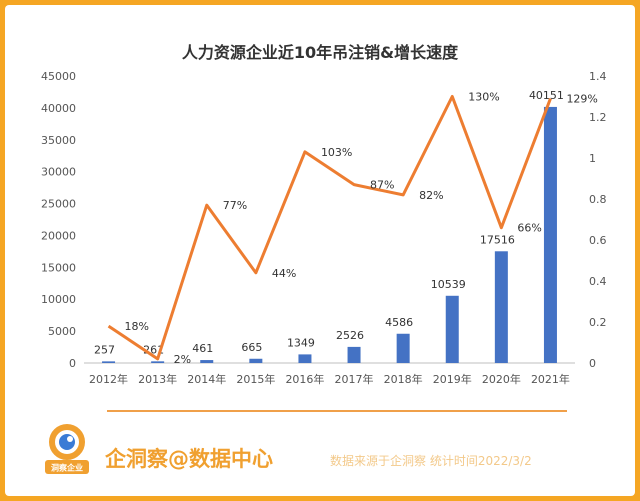 This screenshot has width=640, height=501. What do you see at coordinates (448, 284) in the screenshot?
I see `bar-value-label: 10539` at bounding box center [448, 284].